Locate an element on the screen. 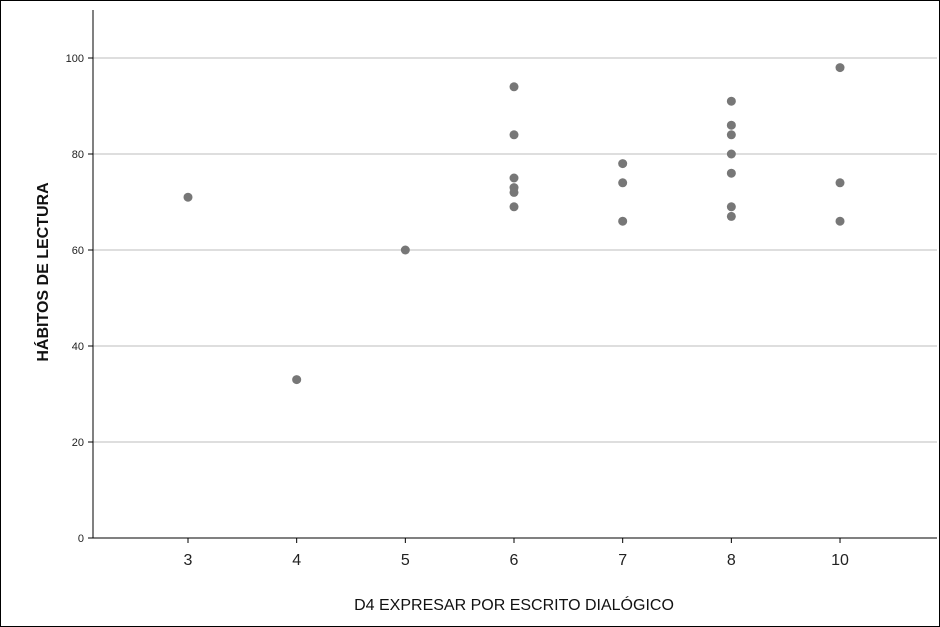  y-tick-labels: 0 20 40 60 80 100 is located at coordinates (75, 299).